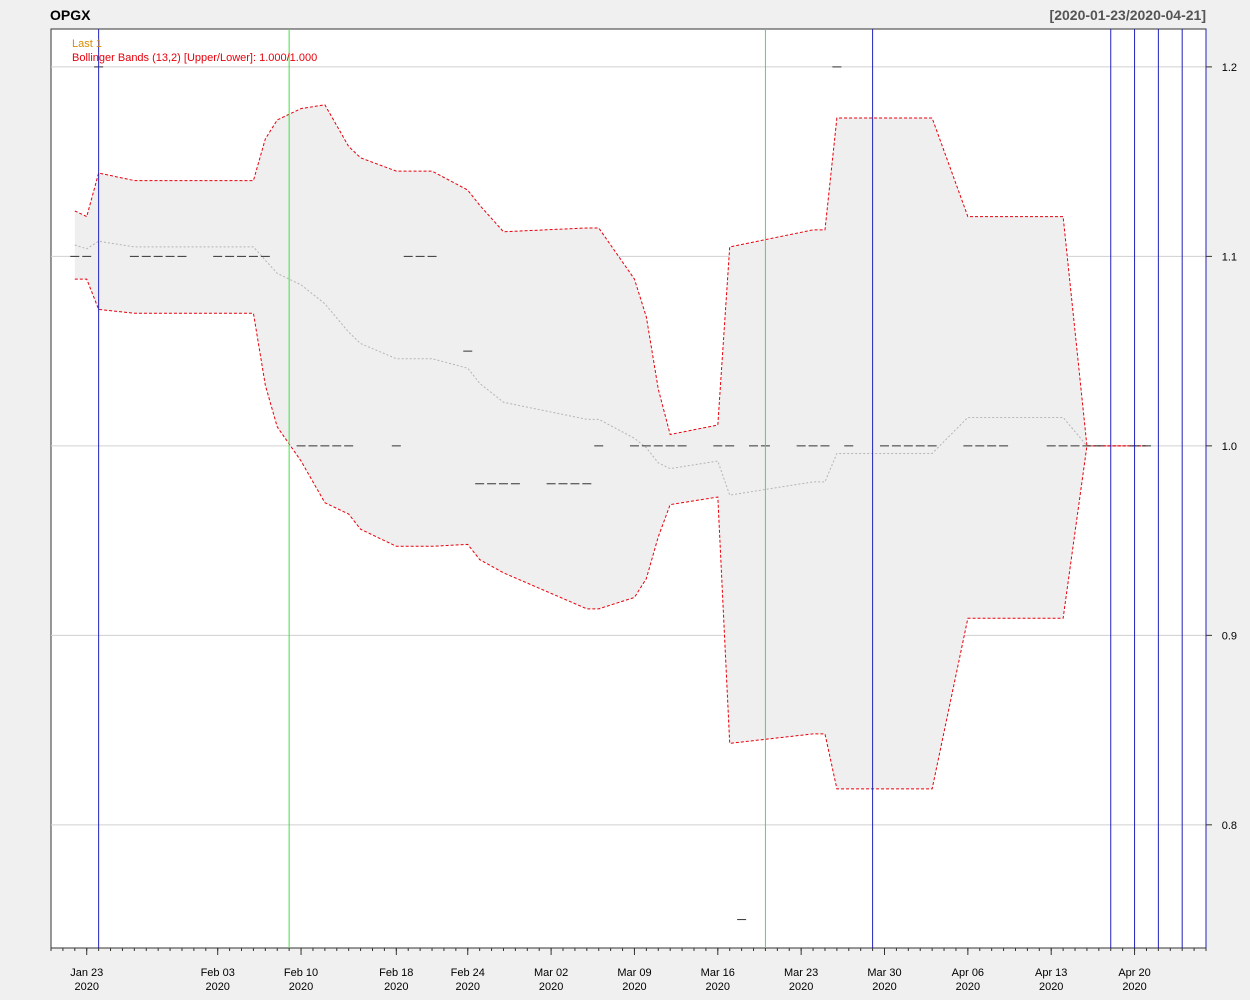 This screenshot has height=1000, width=1250. I want to click on y-tick-label: 0.8, so click(1229, 826).